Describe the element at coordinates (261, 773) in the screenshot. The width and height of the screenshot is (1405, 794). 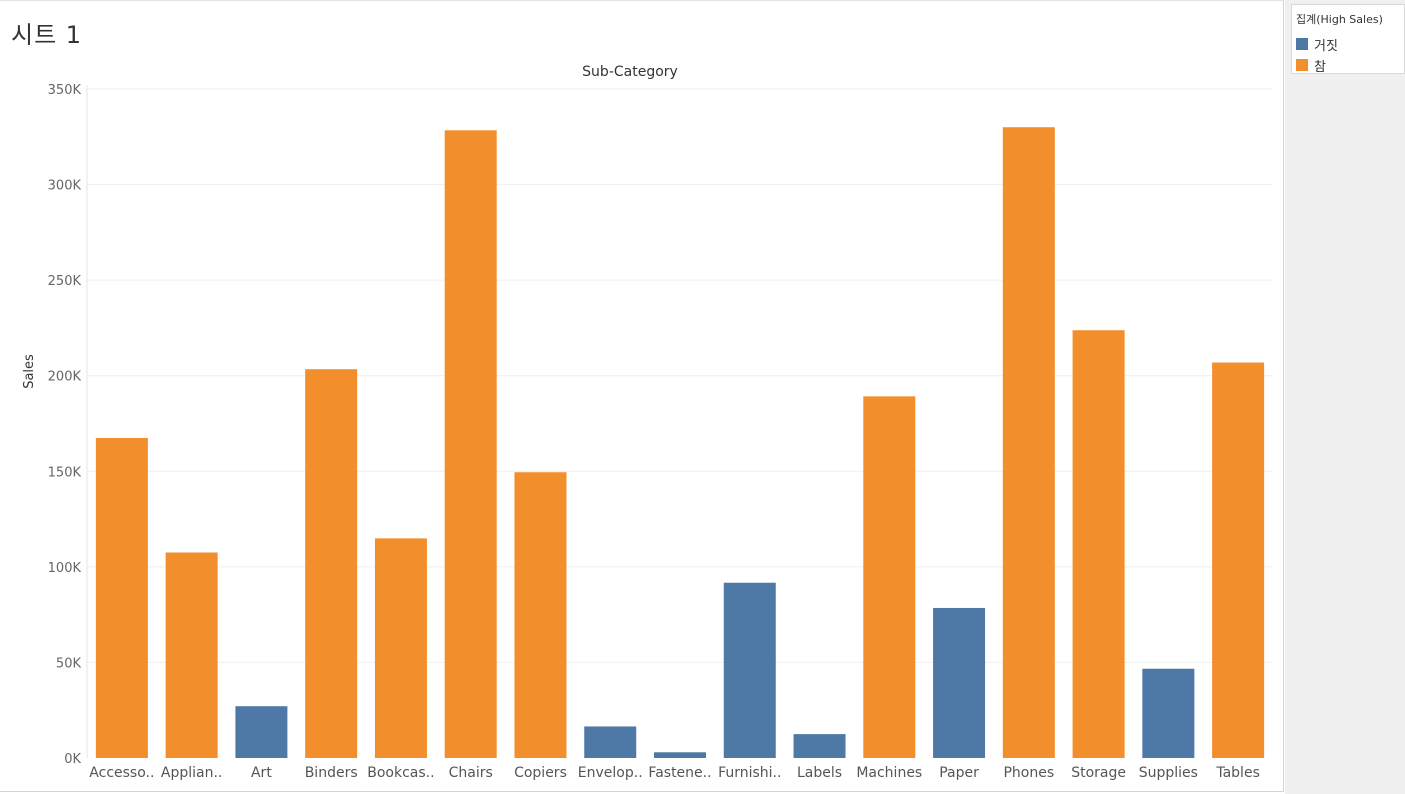
I see `x-tick-label: Art` at that location.